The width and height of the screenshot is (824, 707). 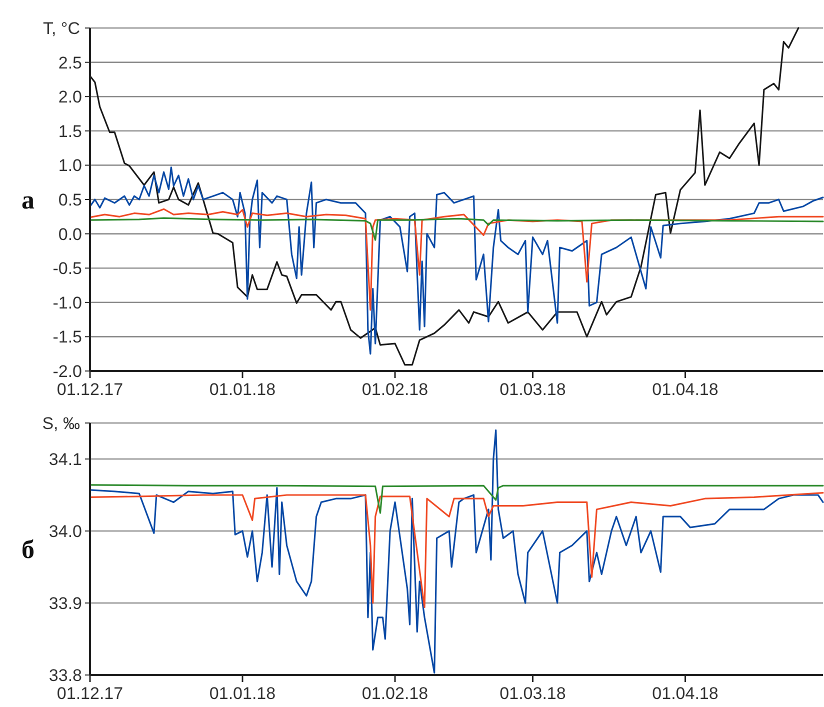 What do you see at coordinates (28, 549) in the screenshot?
I see `text: б` at bounding box center [28, 549].